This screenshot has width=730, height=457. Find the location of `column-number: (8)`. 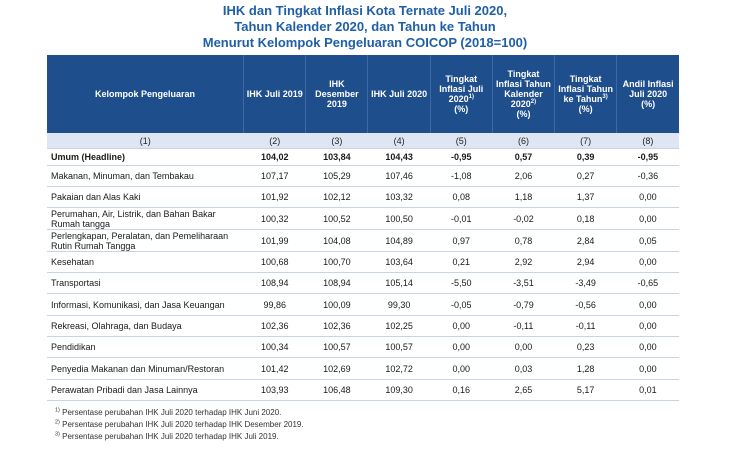

column-number: (8) is located at coordinates (647, 141).